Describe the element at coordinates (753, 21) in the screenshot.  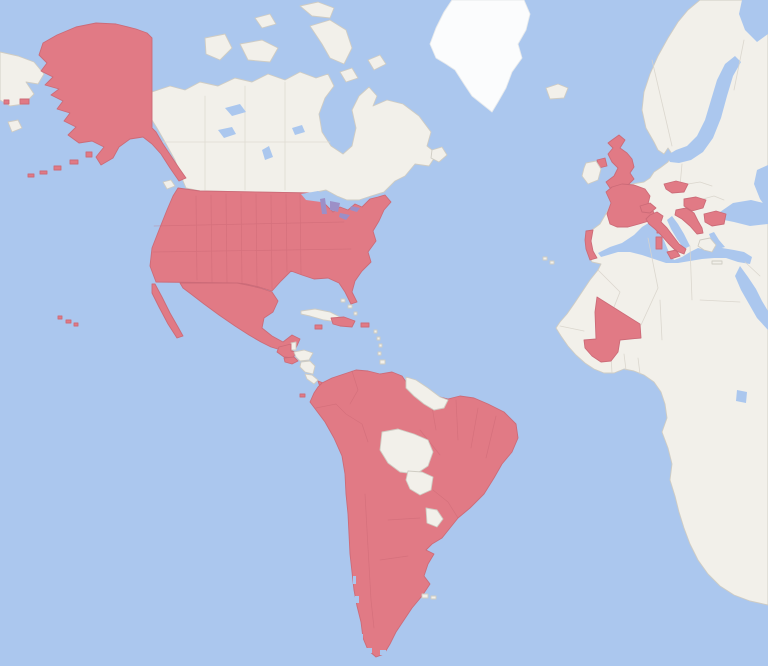
I see `barents-sea` at that location.